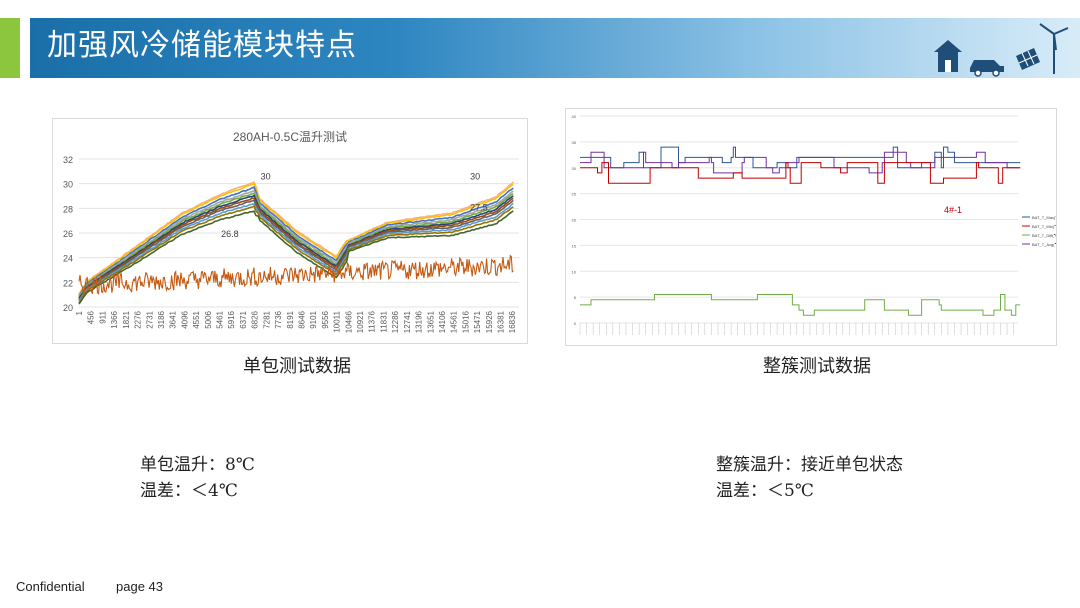 The image size is (1080, 608). Describe the element at coordinates (574, 116) in the screenshot. I see `y-tick-label: 40` at that location.